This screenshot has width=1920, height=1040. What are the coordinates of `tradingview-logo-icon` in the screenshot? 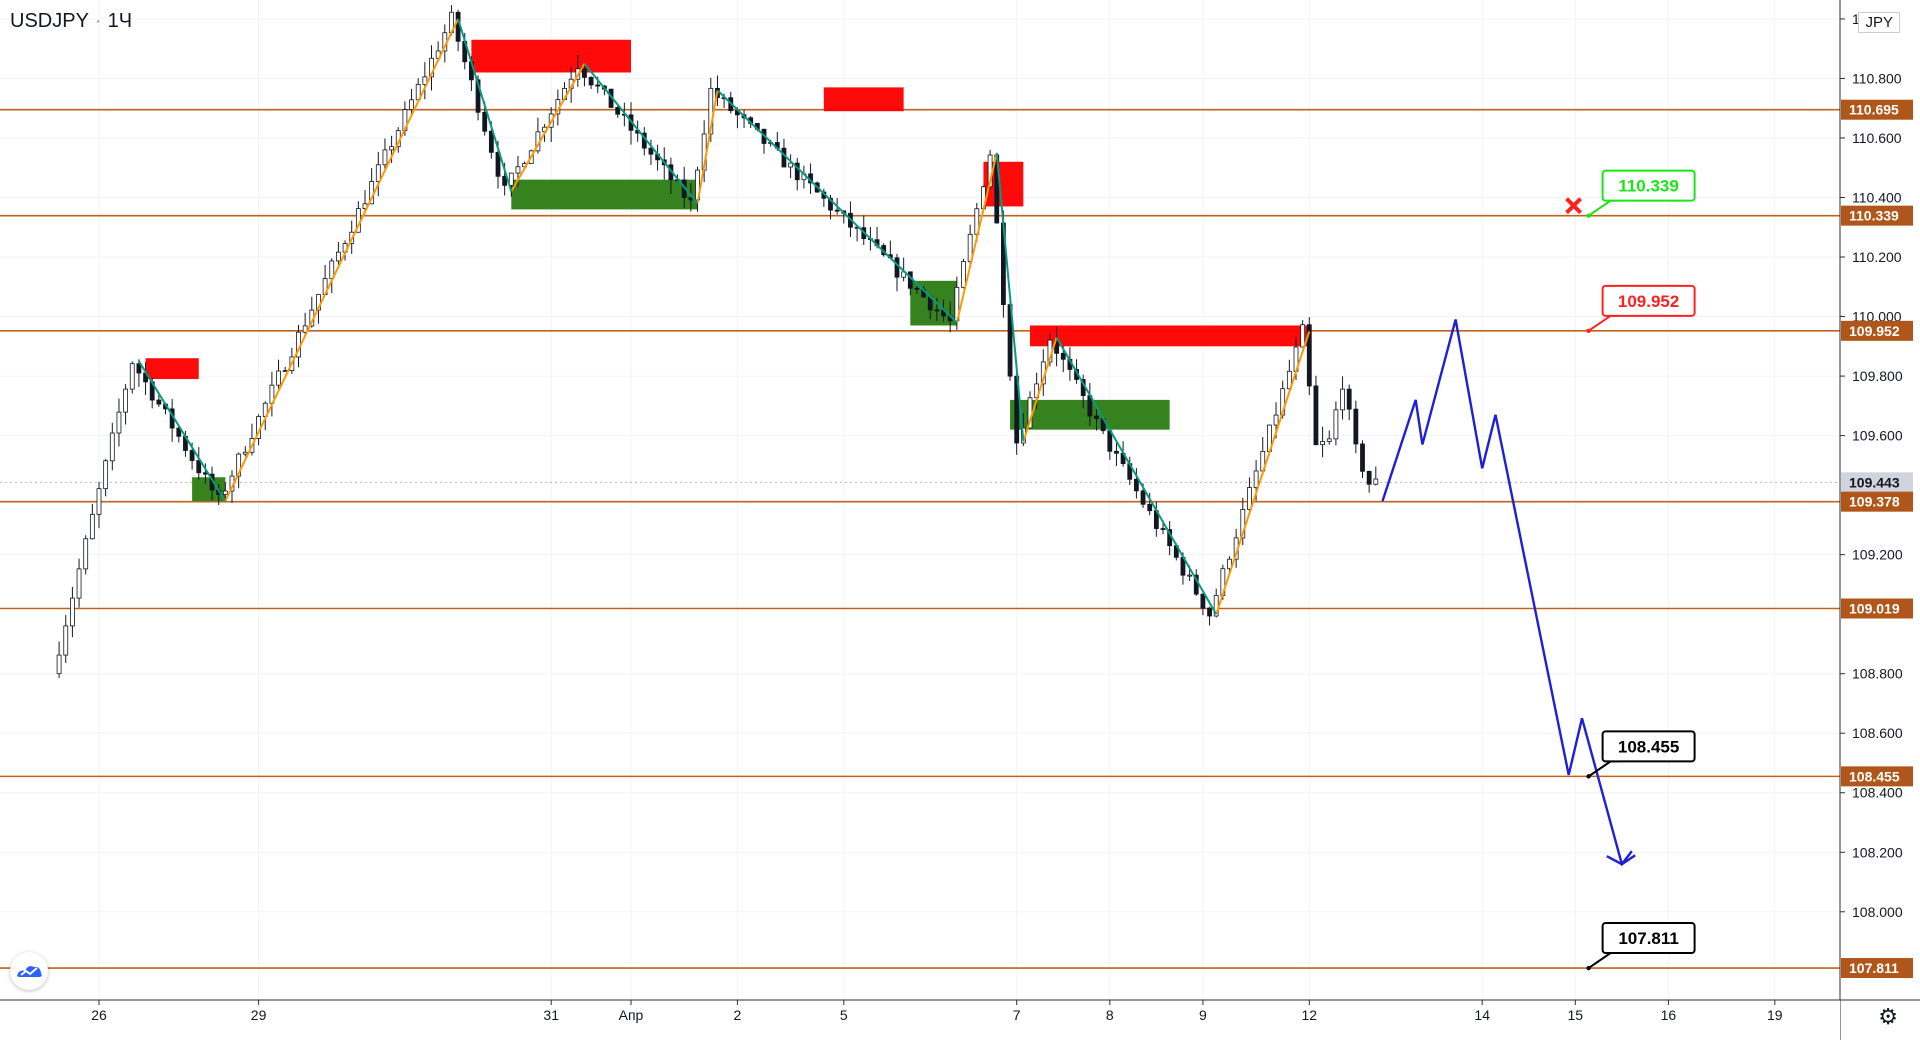 It's located at (29, 971).